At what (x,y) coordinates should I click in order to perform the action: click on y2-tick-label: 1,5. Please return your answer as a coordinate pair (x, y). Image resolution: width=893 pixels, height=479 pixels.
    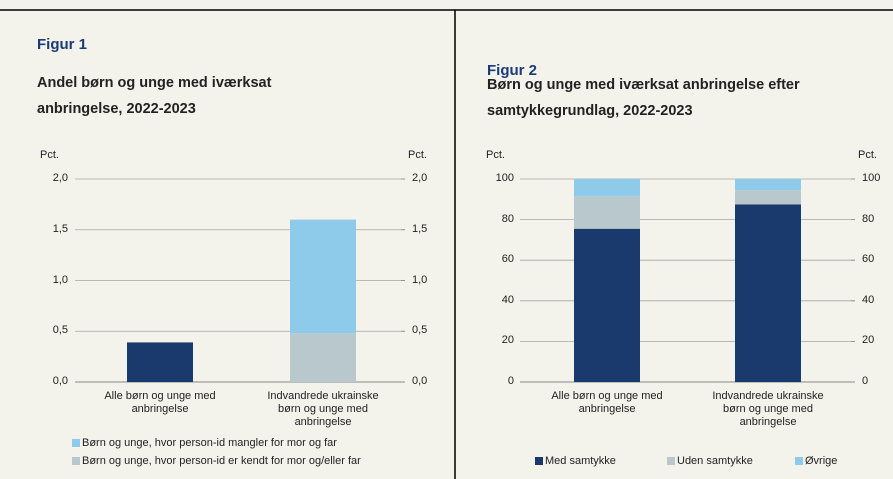
    Looking at the image, I should click on (420, 228).